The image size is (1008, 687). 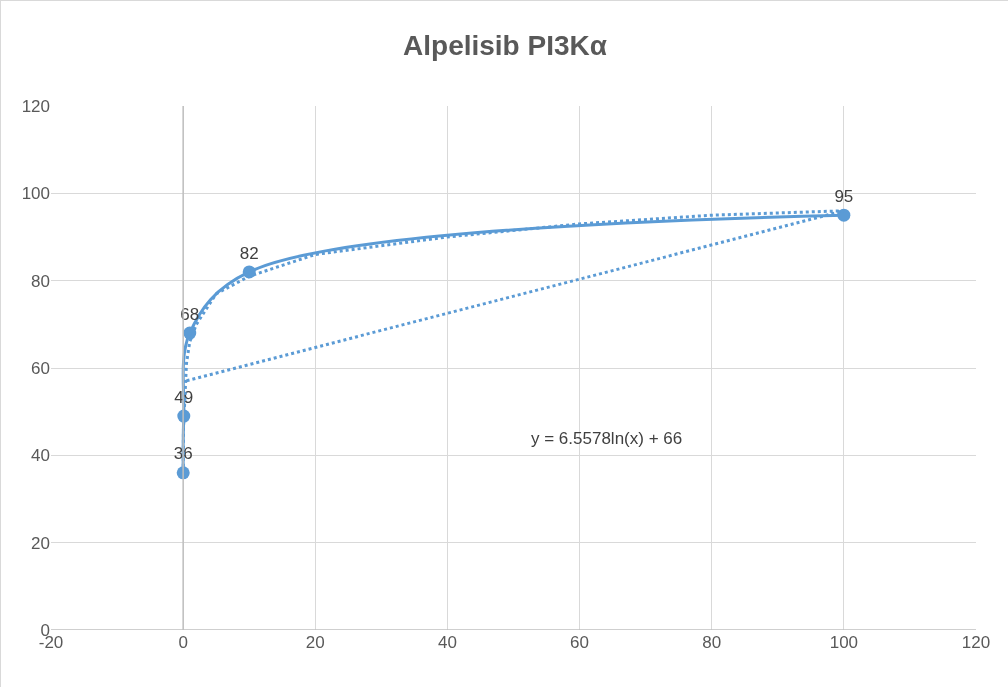 I want to click on data-label: 95, so click(x=844, y=196).